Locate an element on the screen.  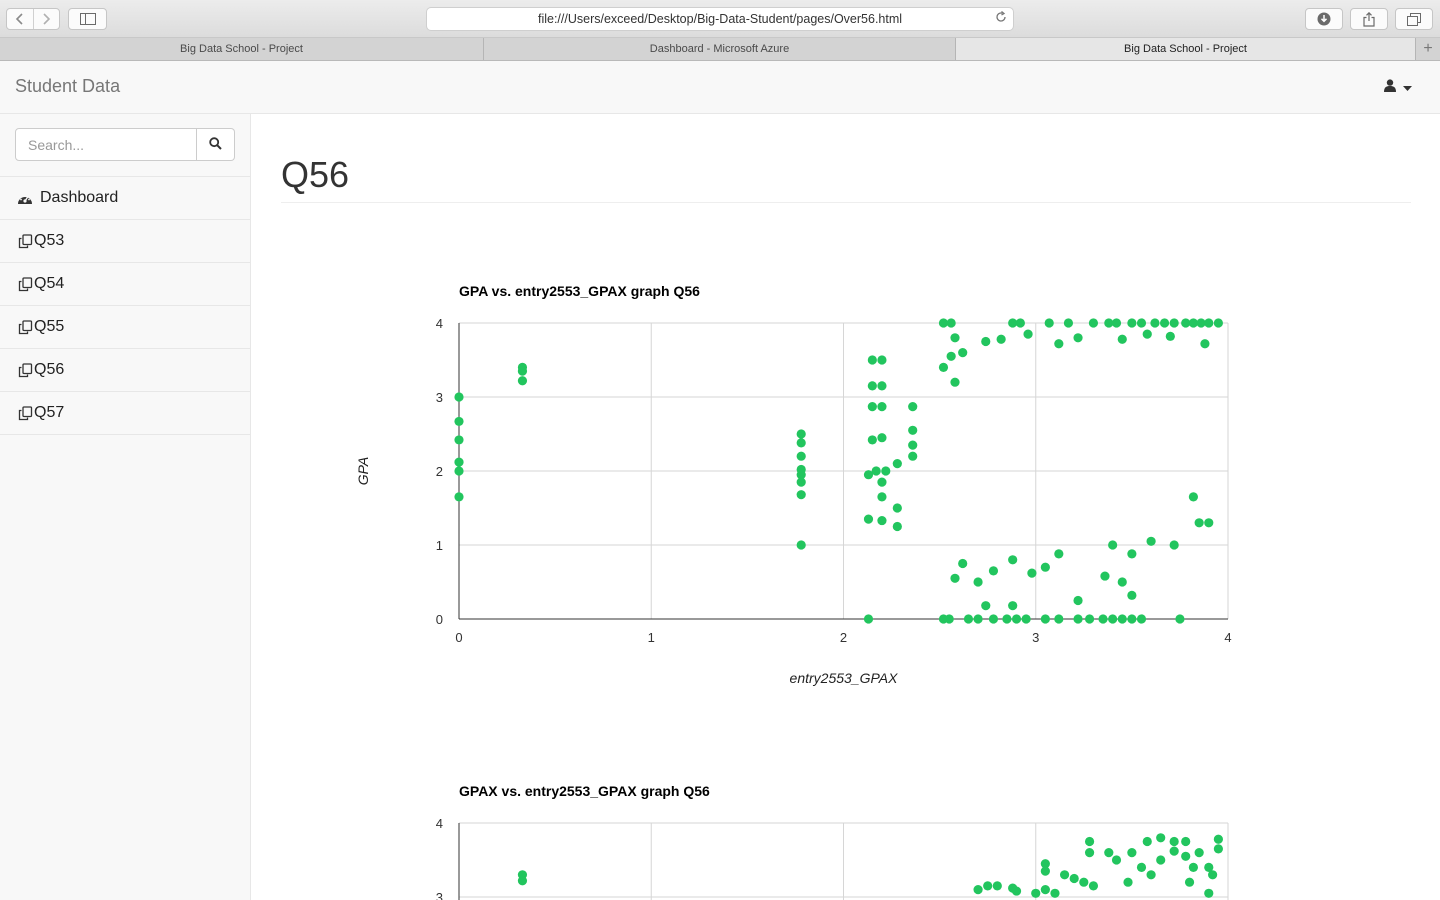
search-input is located at coordinates (106, 144).